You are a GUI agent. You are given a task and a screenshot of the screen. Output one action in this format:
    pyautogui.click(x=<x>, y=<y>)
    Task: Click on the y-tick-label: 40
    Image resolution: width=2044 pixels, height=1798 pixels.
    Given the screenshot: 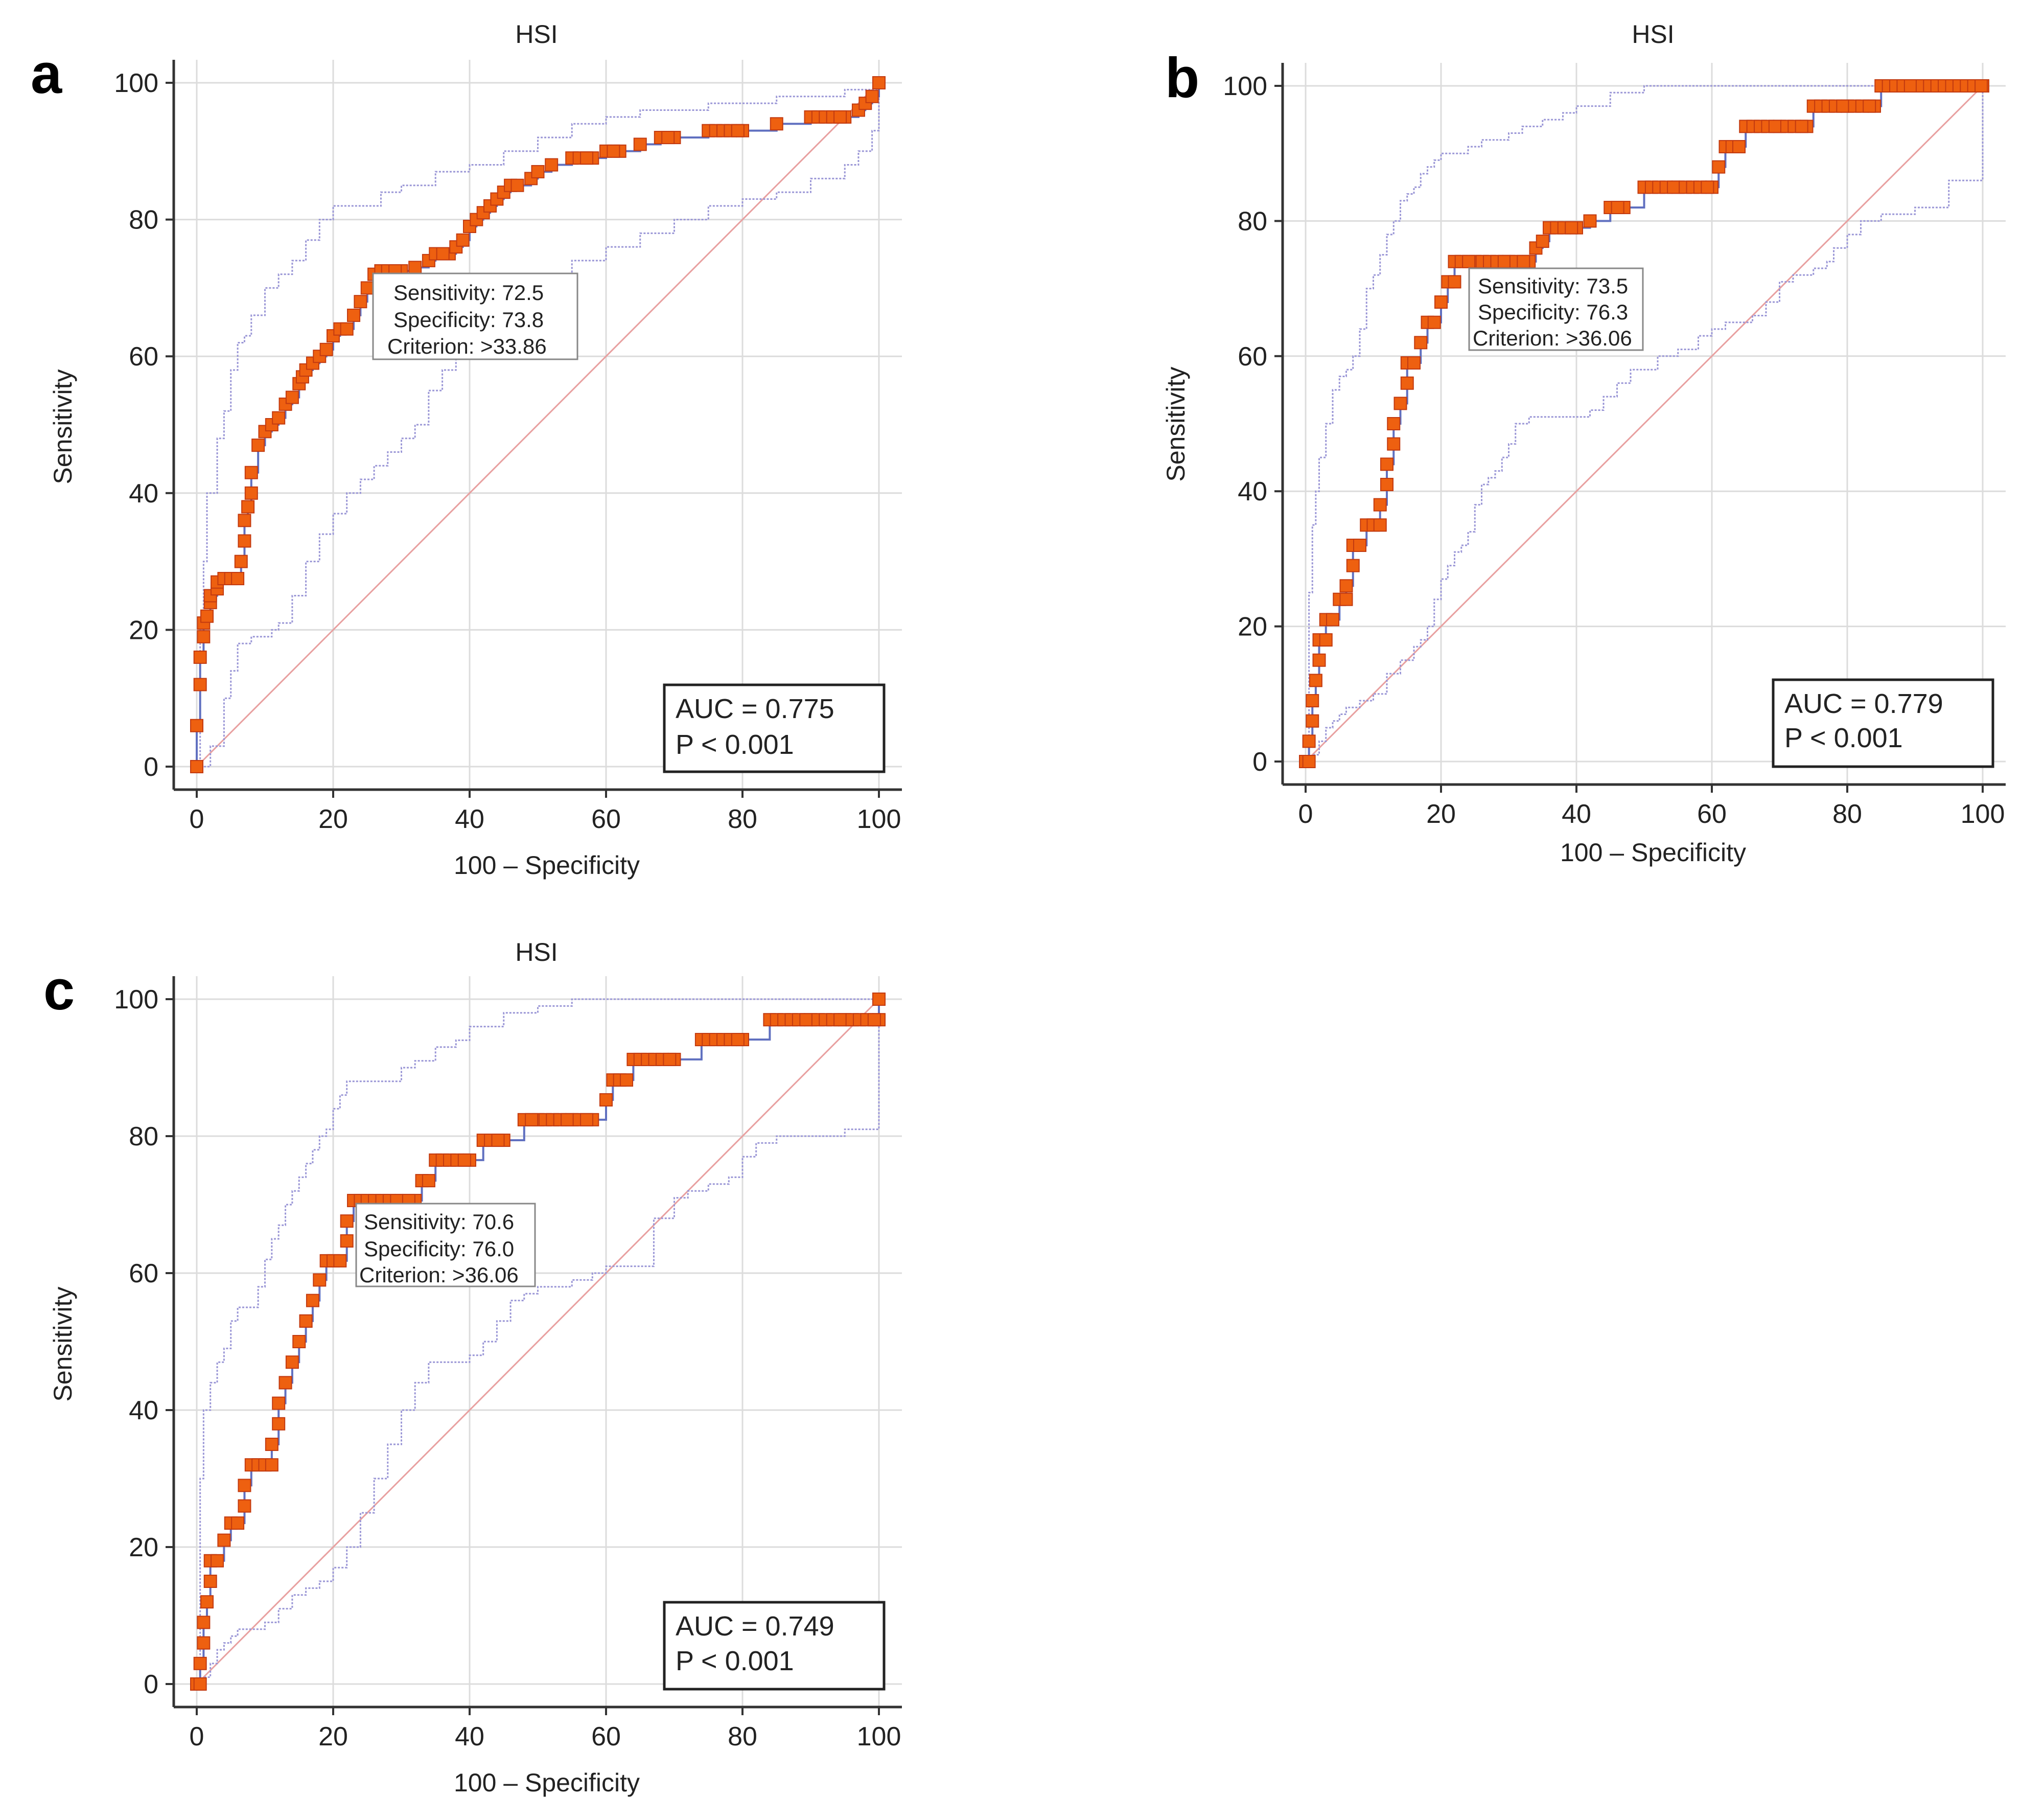 What is the action you would take?
    pyautogui.click(x=143, y=1410)
    